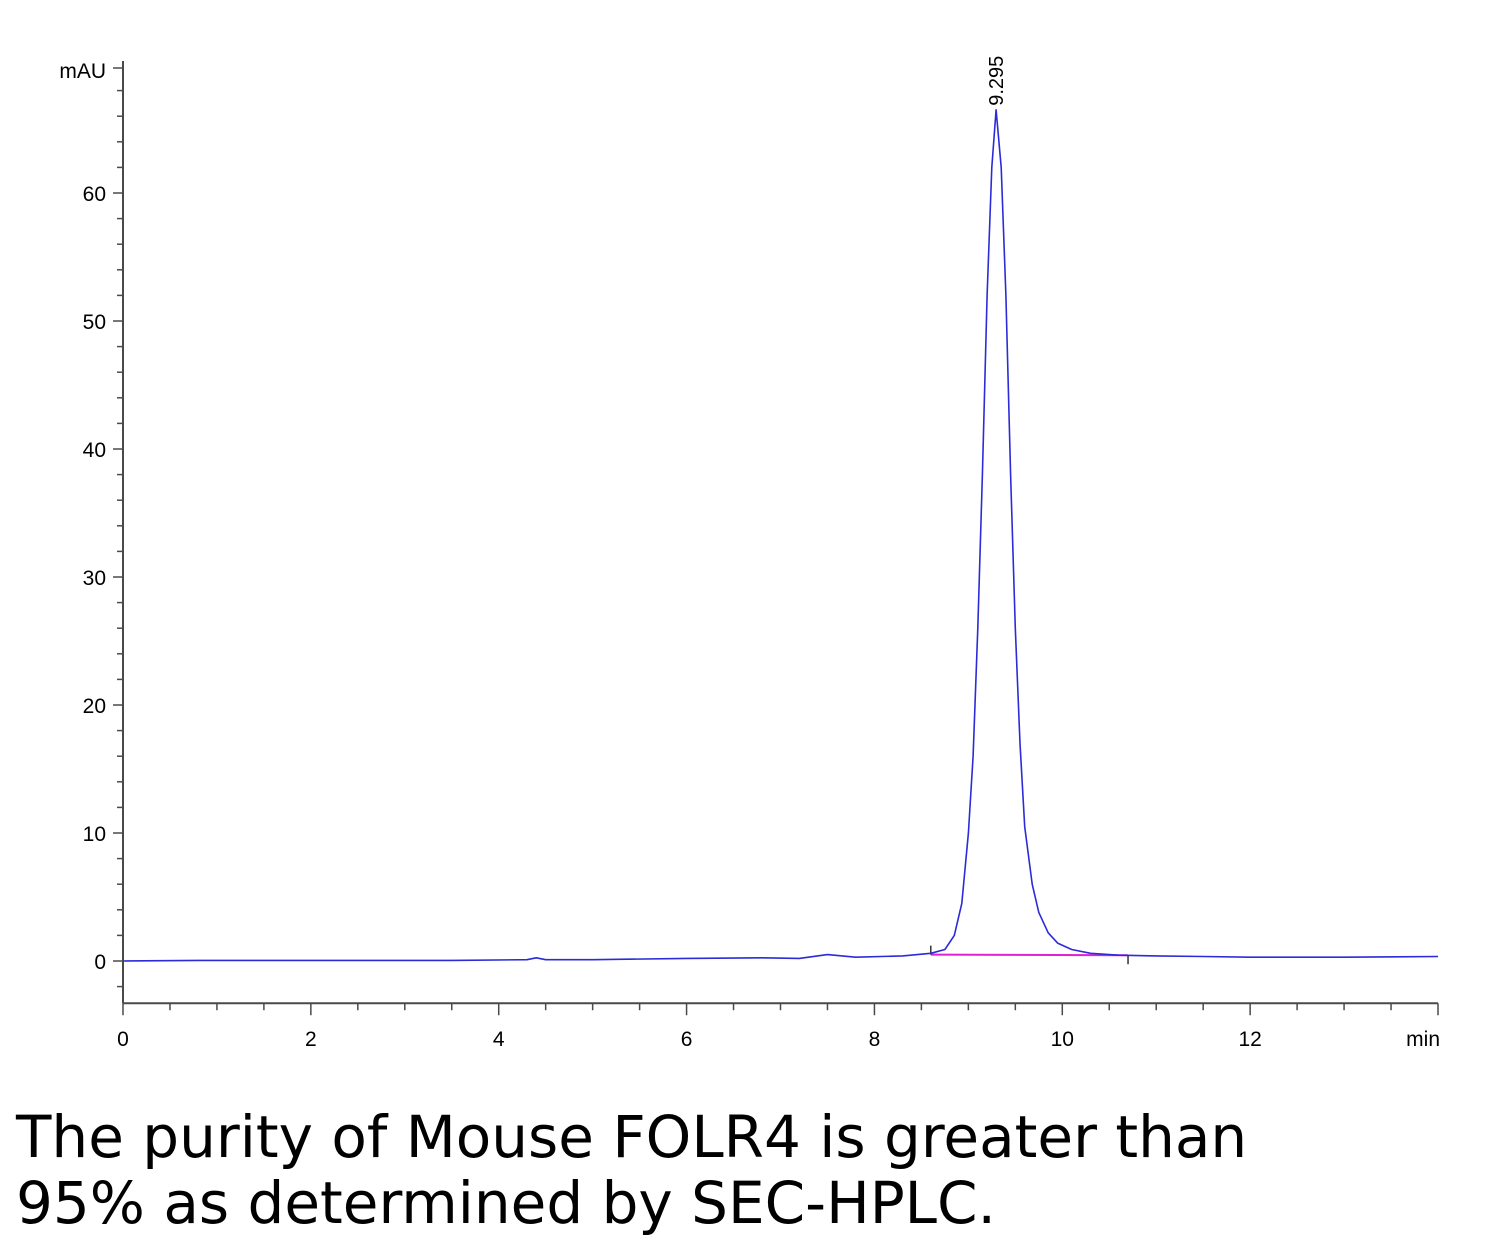 The width and height of the screenshot is (1500, 1252). What do you see at coordinates (687, 1039) in the screenshot?
I see `x-tick-label: 6` at bounding box center [687, 1039].